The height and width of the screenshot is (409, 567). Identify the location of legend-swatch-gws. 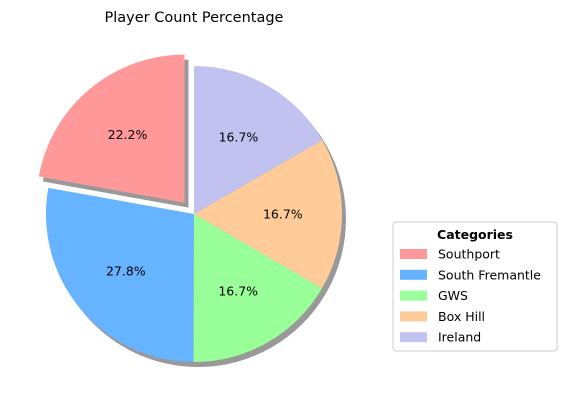
(413, 295).